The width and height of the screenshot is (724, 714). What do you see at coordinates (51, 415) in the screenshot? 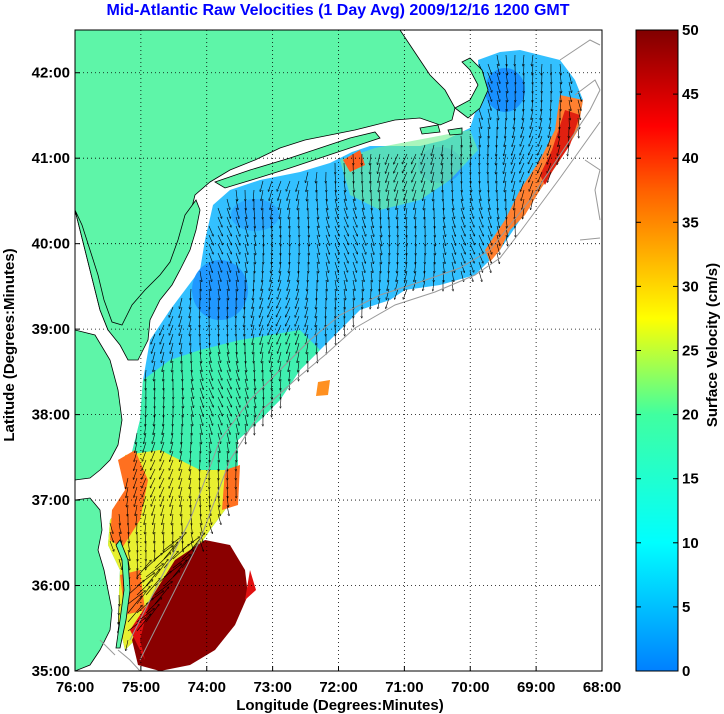
I see `lat-tick-label: 38:00` at bounding box center [51, 415].